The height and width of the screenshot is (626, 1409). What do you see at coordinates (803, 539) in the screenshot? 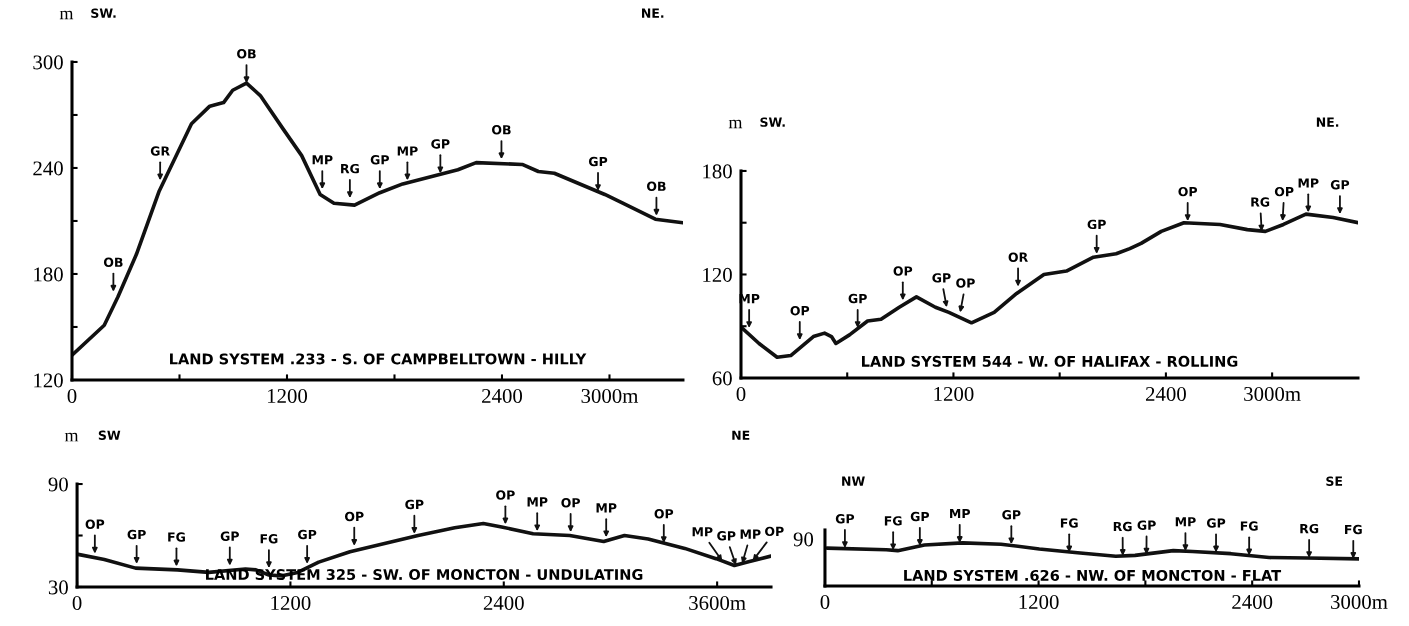
I see `text: 90` at bounding box center [803, 539].